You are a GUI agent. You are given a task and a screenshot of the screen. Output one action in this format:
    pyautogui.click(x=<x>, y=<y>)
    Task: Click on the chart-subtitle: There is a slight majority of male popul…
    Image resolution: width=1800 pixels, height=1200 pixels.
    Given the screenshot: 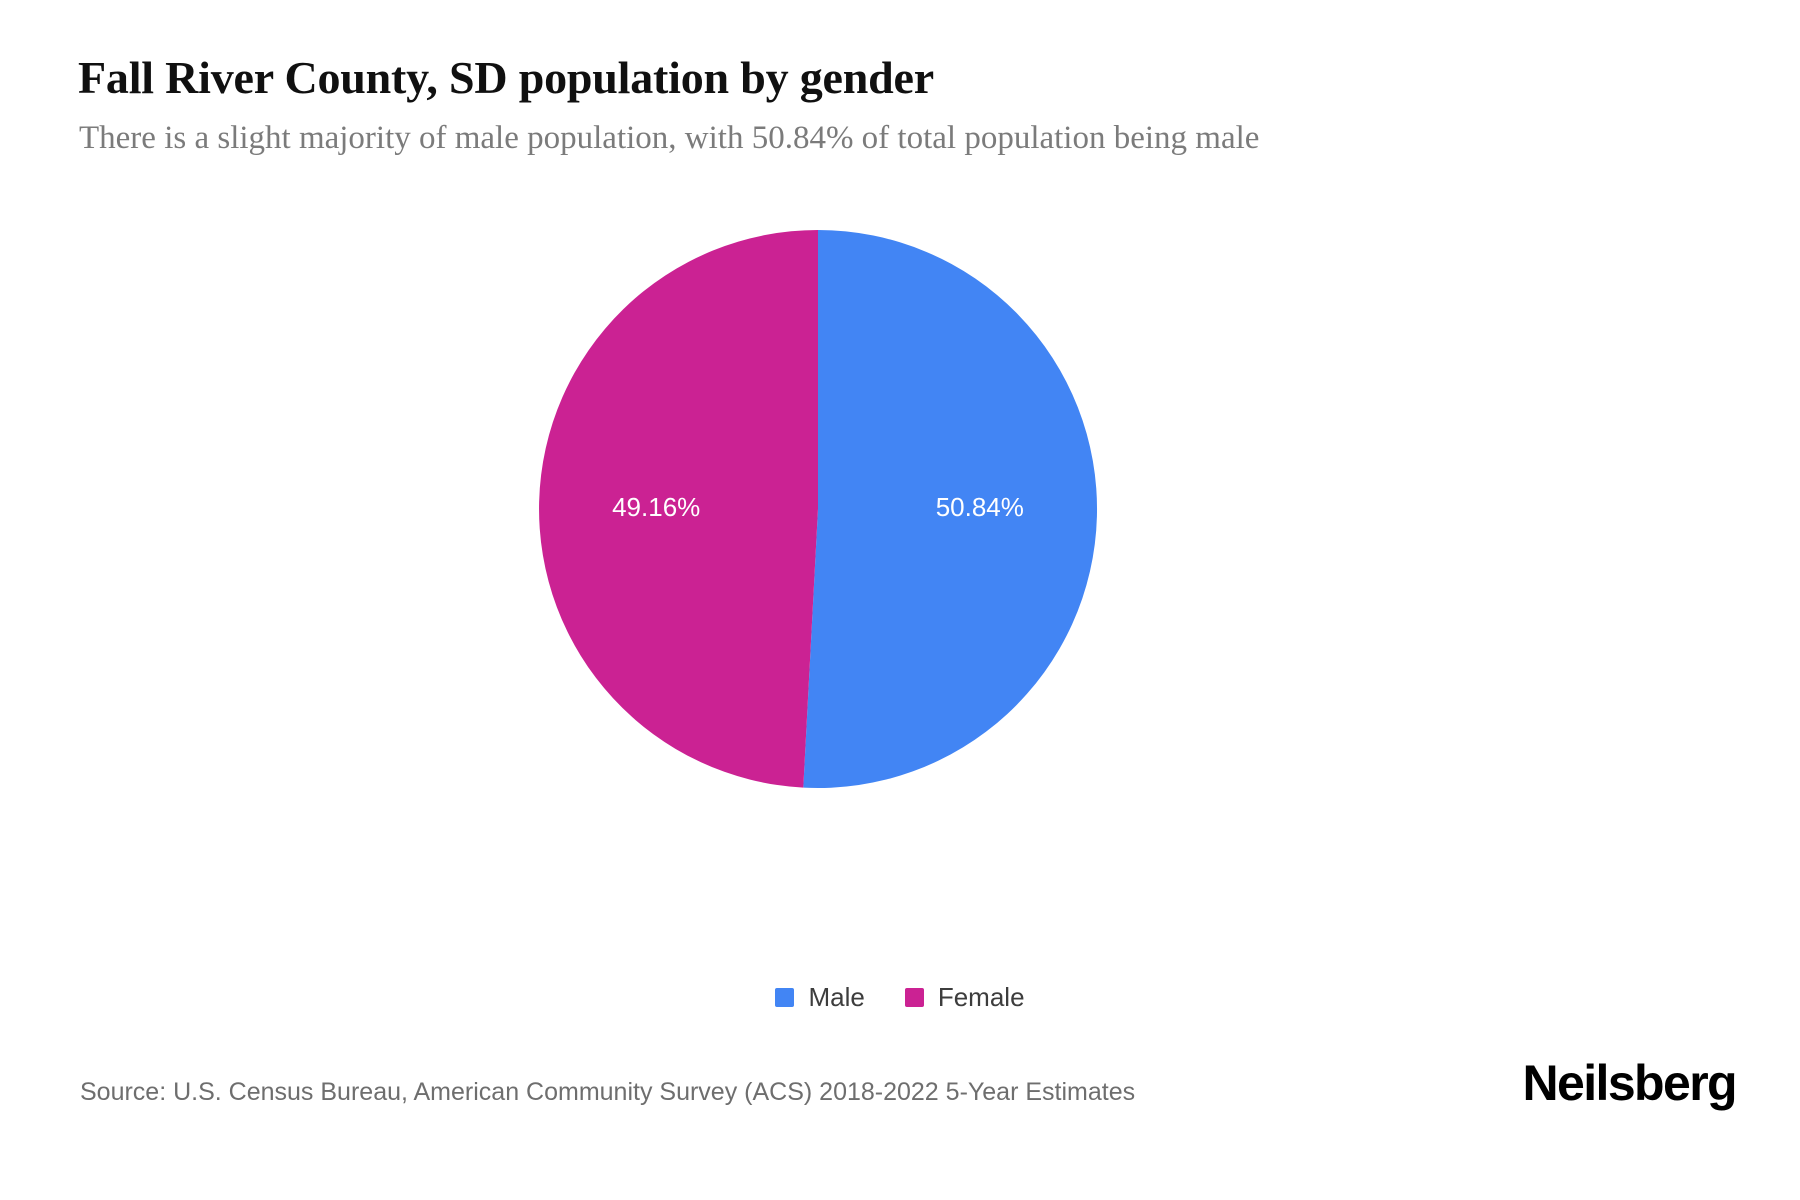 What is the action you would take?
    pyautogui.click(x=669, y=138)
    